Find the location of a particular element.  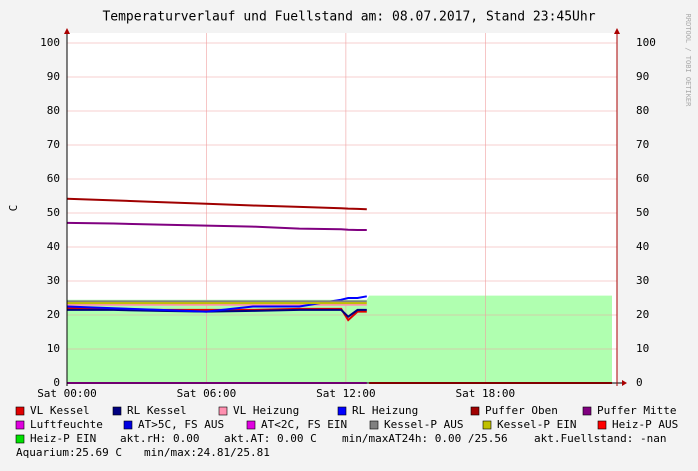

y2-tick-label: 40 is located at coordinates (642, 246).